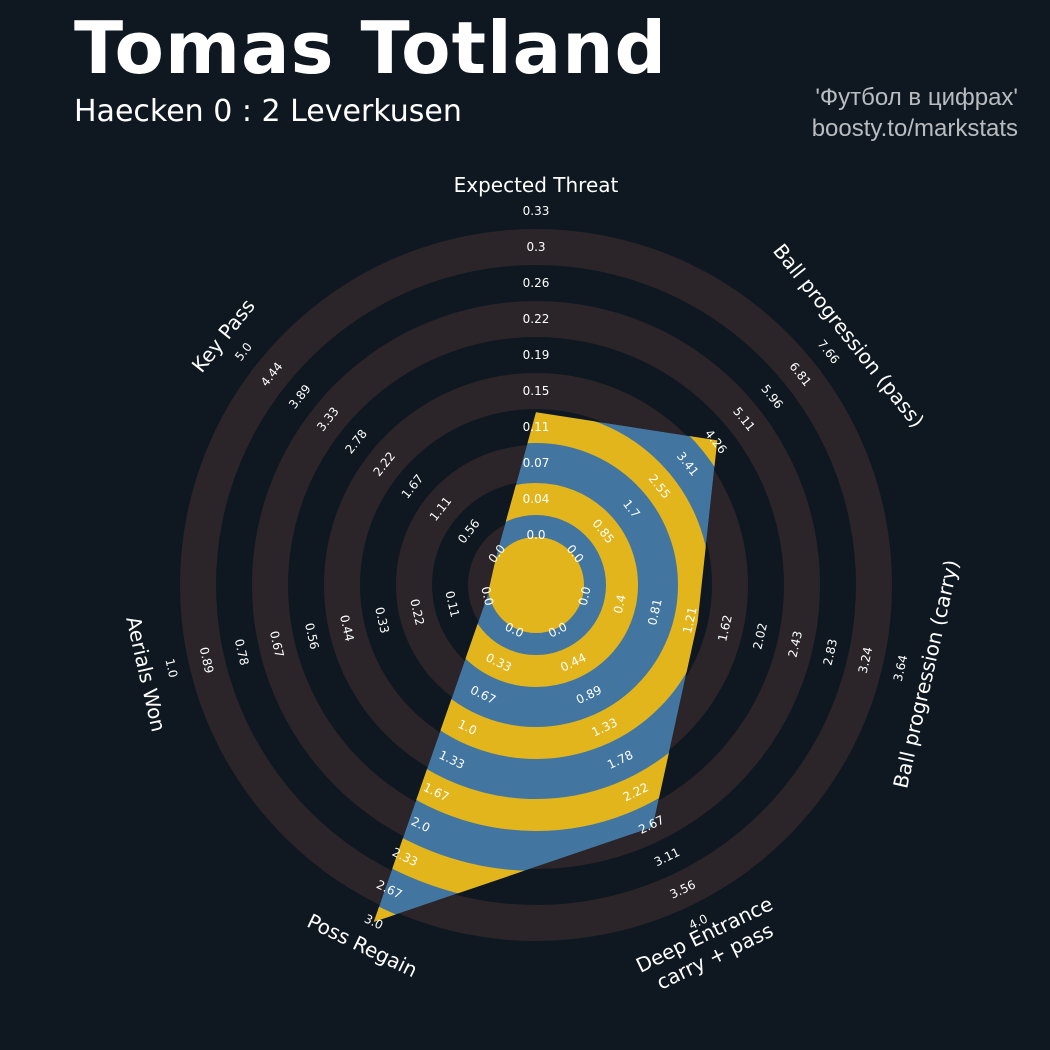 The image size is (1050, 1050). I want to click on tick-label: 0.04, so click(536, 499).